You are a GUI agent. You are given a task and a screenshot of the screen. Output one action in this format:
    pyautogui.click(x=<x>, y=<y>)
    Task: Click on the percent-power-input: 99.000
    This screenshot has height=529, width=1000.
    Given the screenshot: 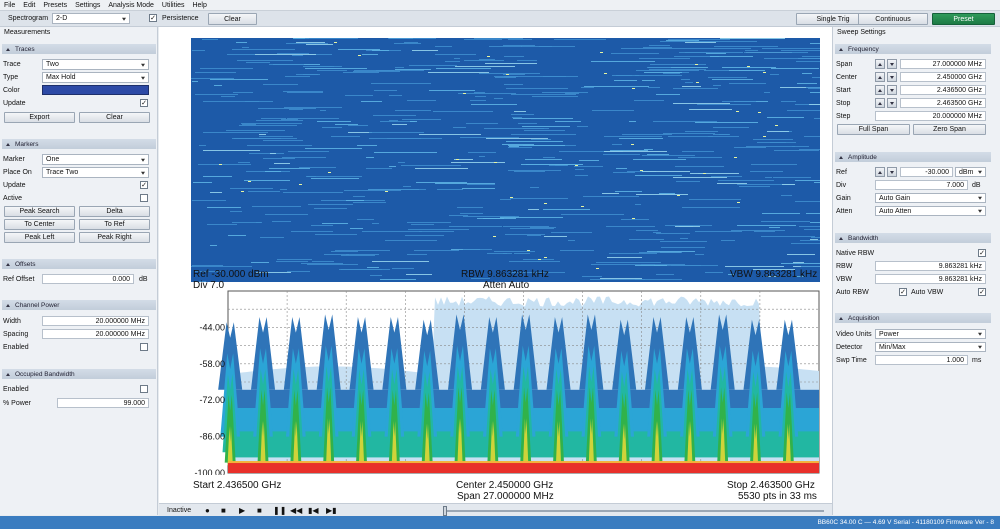 What is the action you would take?
    pyautogui.click(x=103, y=403)
    